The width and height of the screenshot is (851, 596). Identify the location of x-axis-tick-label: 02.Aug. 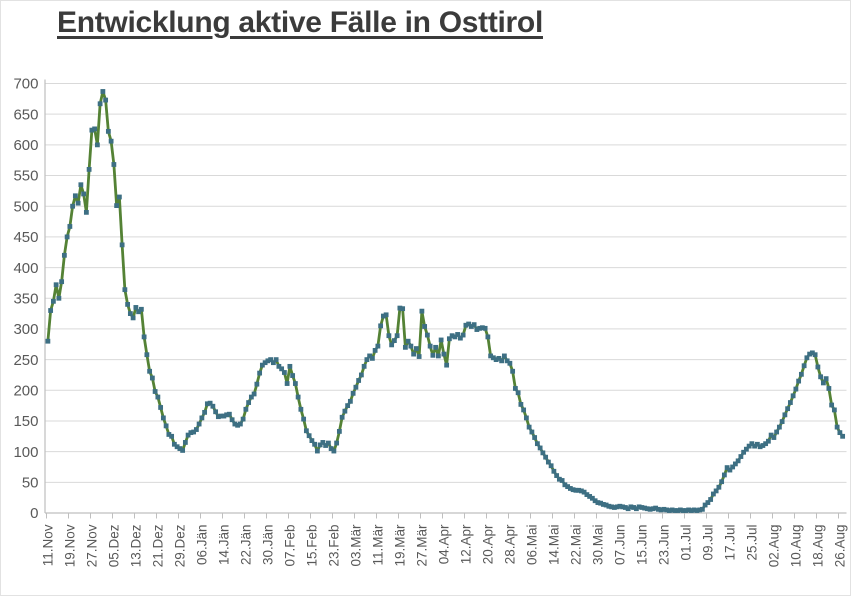
(774, 546).